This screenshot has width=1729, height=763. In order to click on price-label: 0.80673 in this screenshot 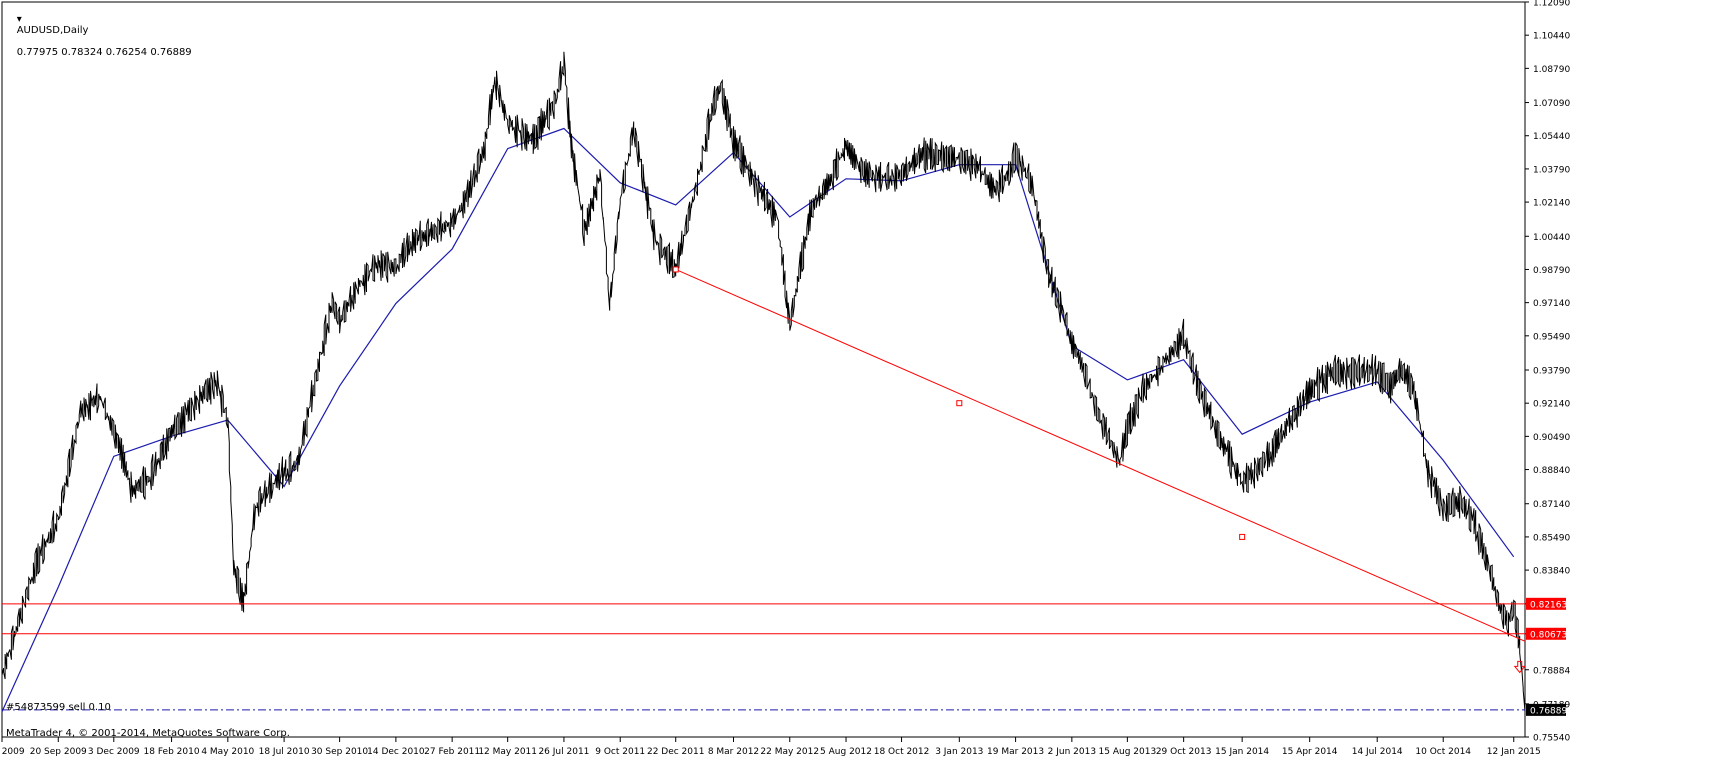, I will do `click(1548, 635)`.